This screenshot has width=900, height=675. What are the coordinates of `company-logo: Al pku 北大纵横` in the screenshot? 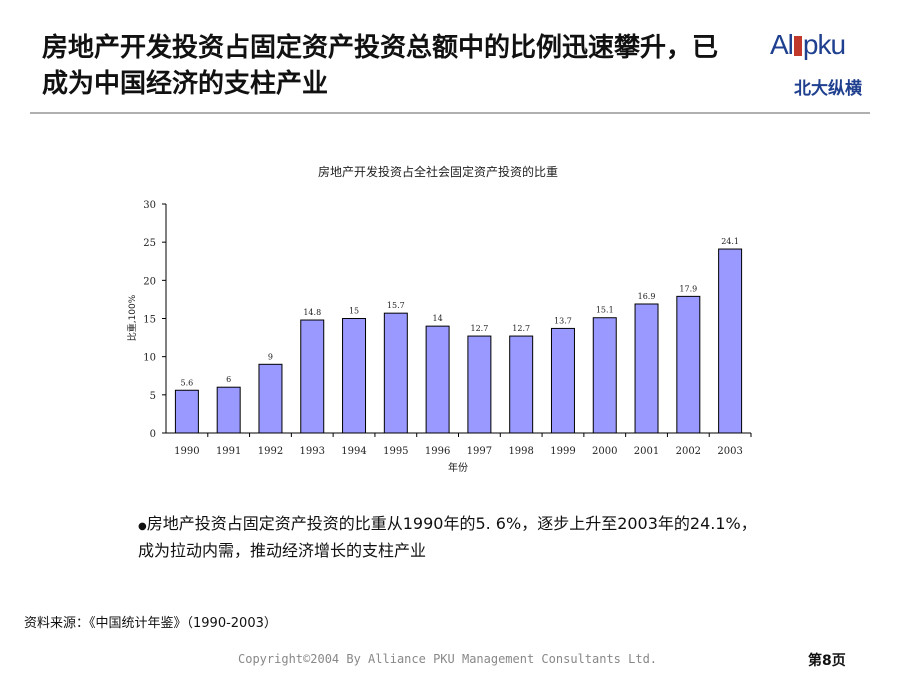 It's located at (820, 65).